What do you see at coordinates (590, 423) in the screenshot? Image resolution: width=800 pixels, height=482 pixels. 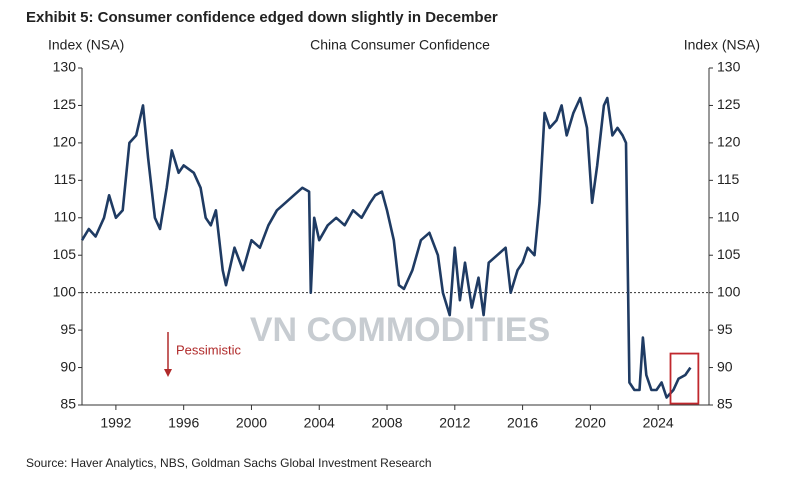 I see `x-tick-label: 2020` at bounding box center [590, 423].